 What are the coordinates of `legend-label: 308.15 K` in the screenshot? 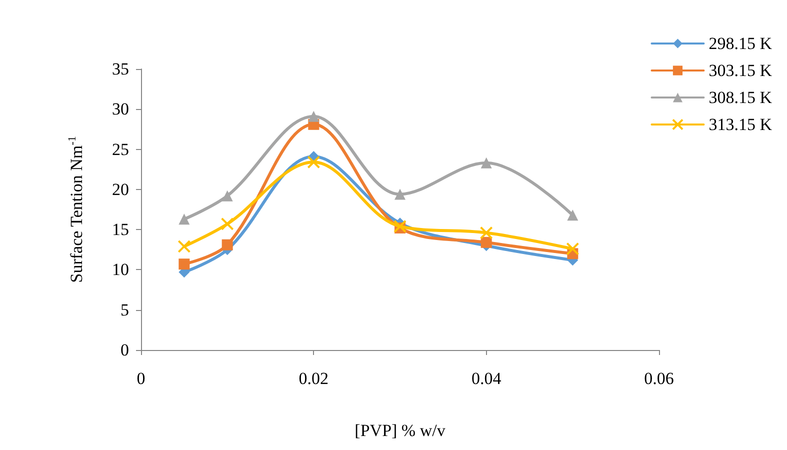 It's located at (740, 97).